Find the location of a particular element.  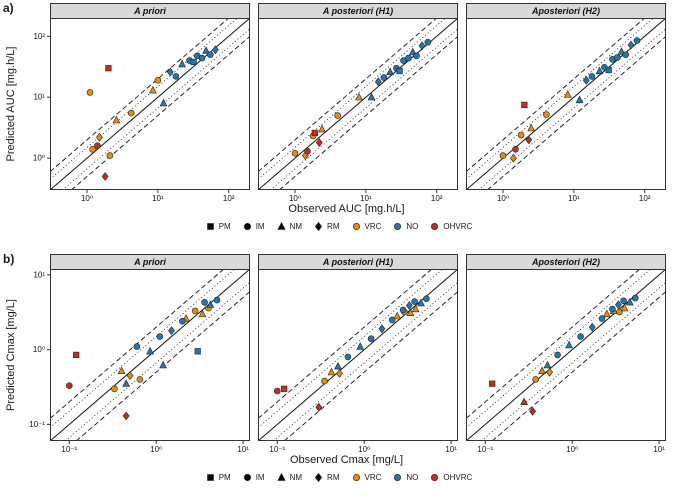

legend-item-rm: RM is located at coordinates (326, 477).